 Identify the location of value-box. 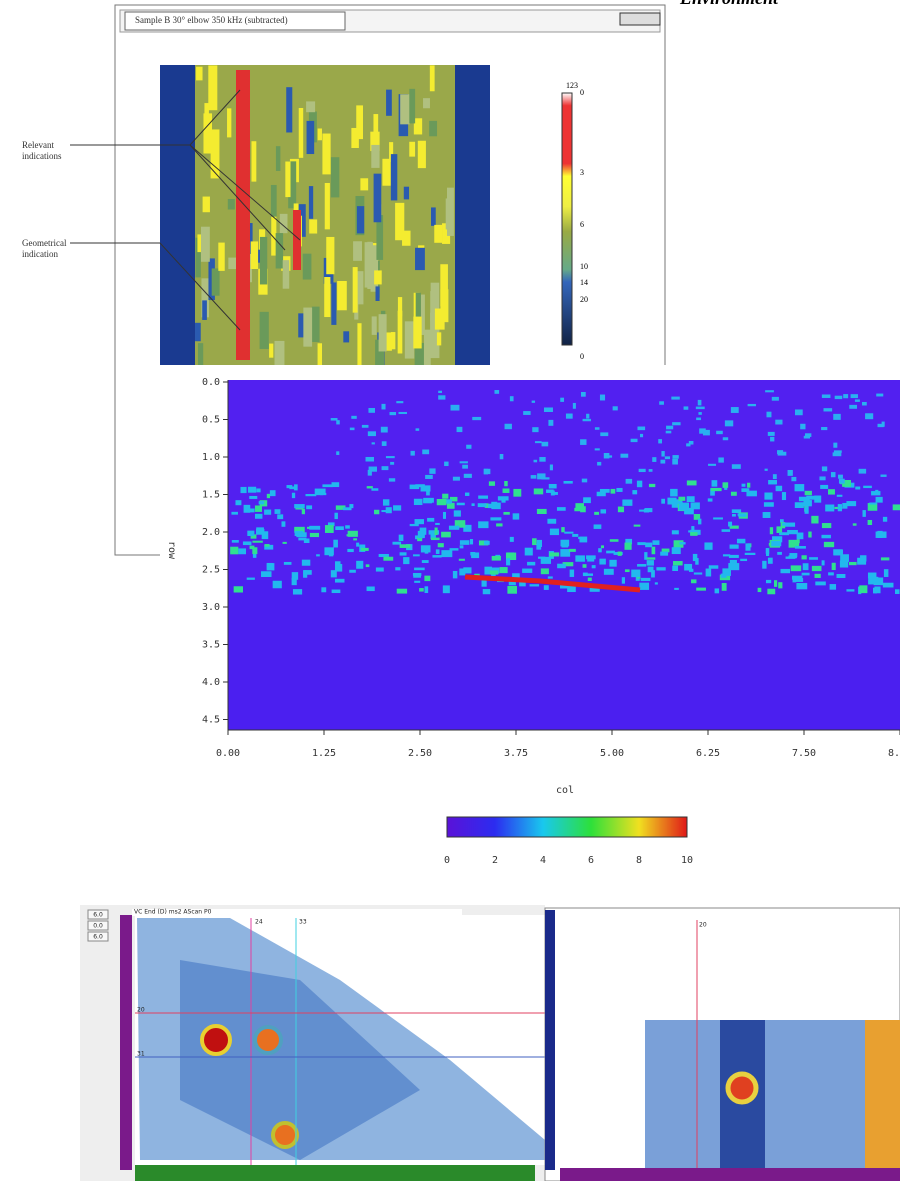
(98, 925).